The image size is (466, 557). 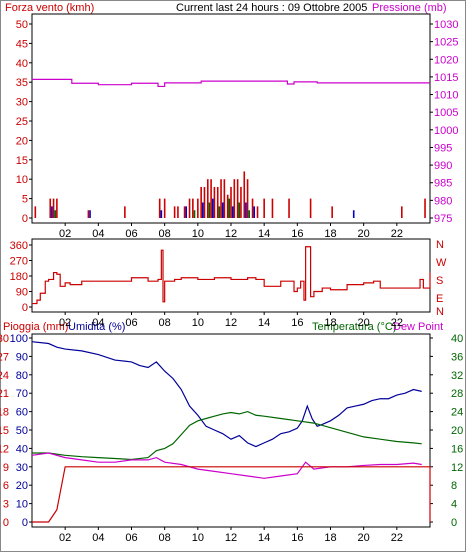 What do you see at coordinates (22, 103) in the screenshot?
I see `wind-y-tick-label: 30` at bounding box center [22, 103].